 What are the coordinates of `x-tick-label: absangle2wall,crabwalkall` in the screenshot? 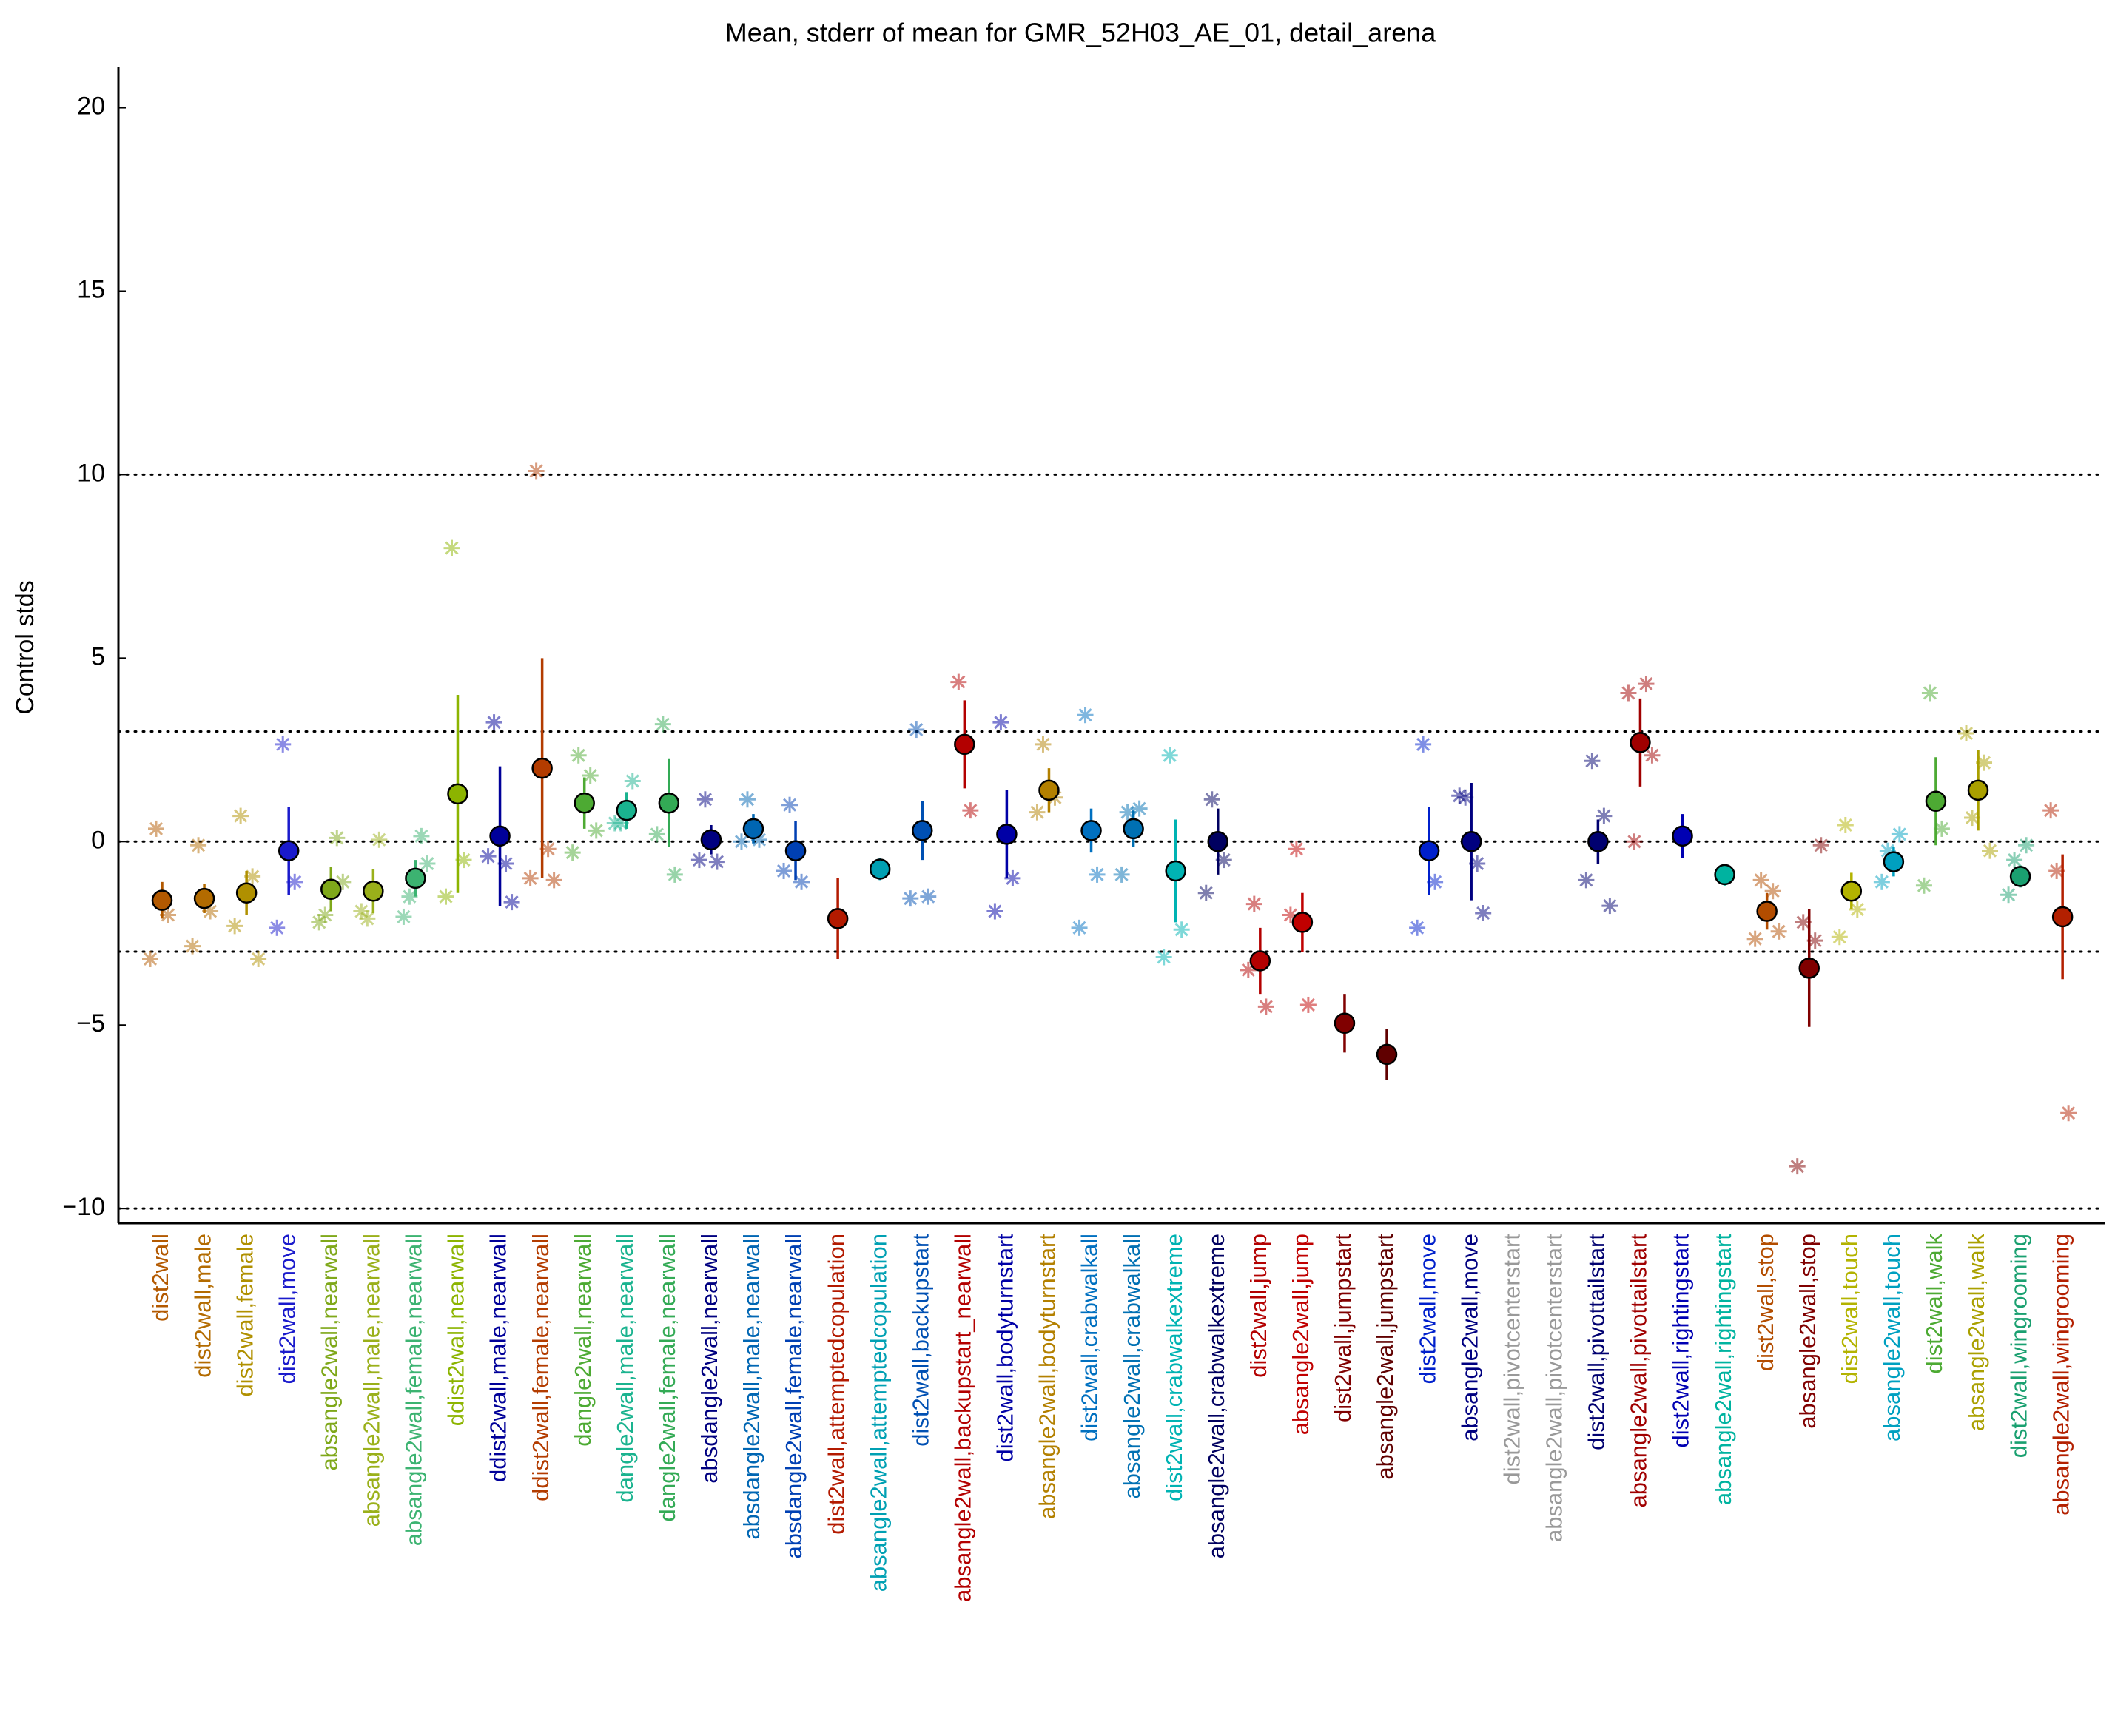 It's located at (1132, 1366).